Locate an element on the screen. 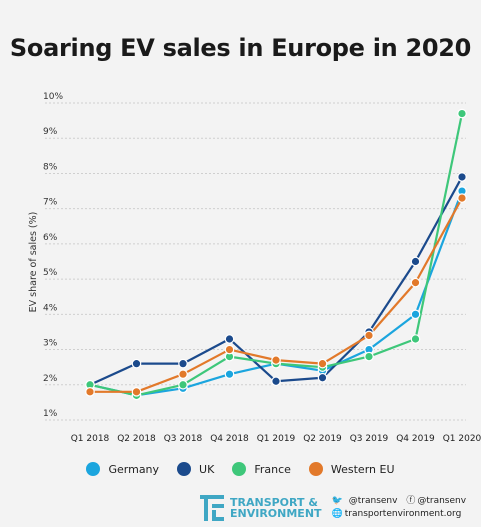 The width and height of the screenshot is (481, 527). logo-text: TRANSPORT & ENVIRONMENT is located at coordinates (276, 508).